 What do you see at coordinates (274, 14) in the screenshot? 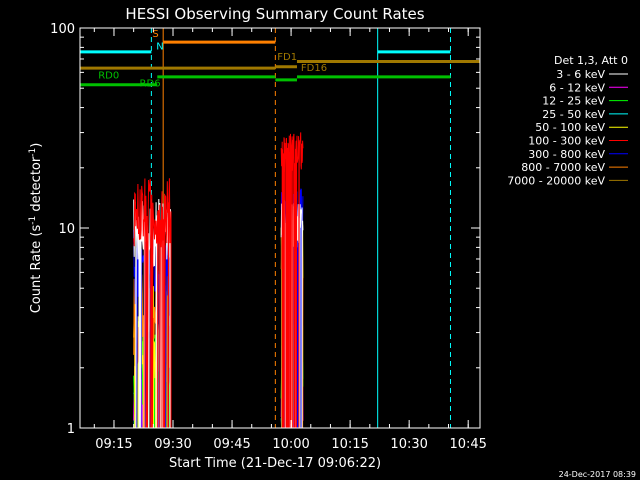
I see `chart-title: HESSI Observing Summary Count Rates` at bounding box center [274, 14].